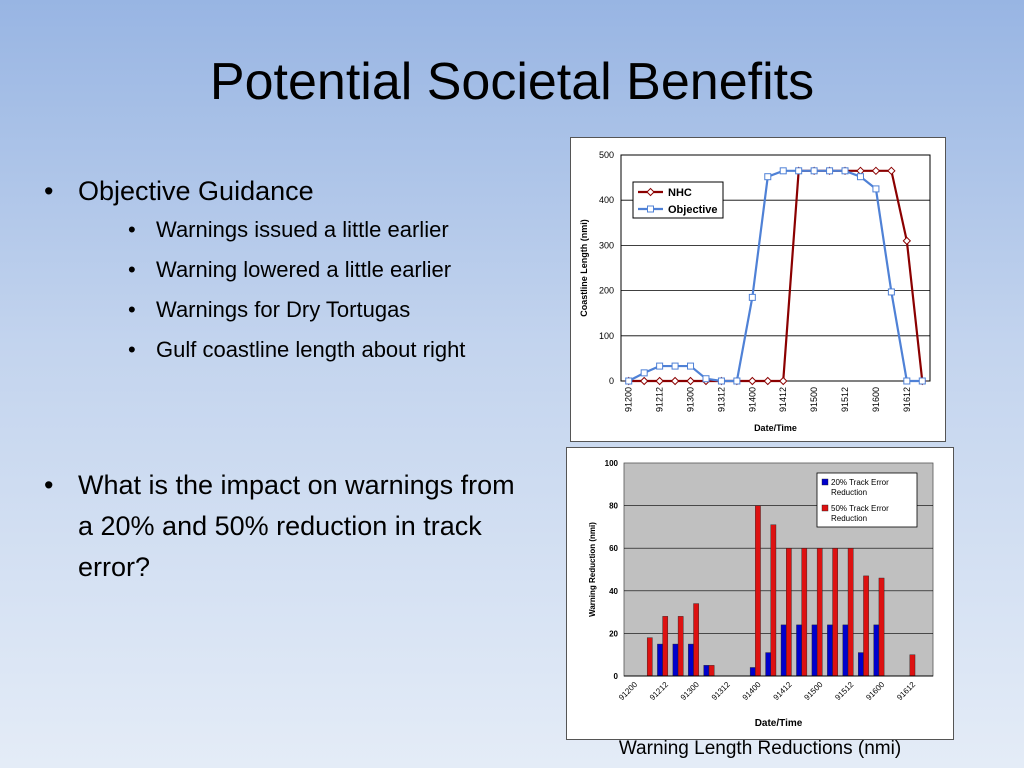  I want to click on y-tick-label: 40, so click(613, 591).